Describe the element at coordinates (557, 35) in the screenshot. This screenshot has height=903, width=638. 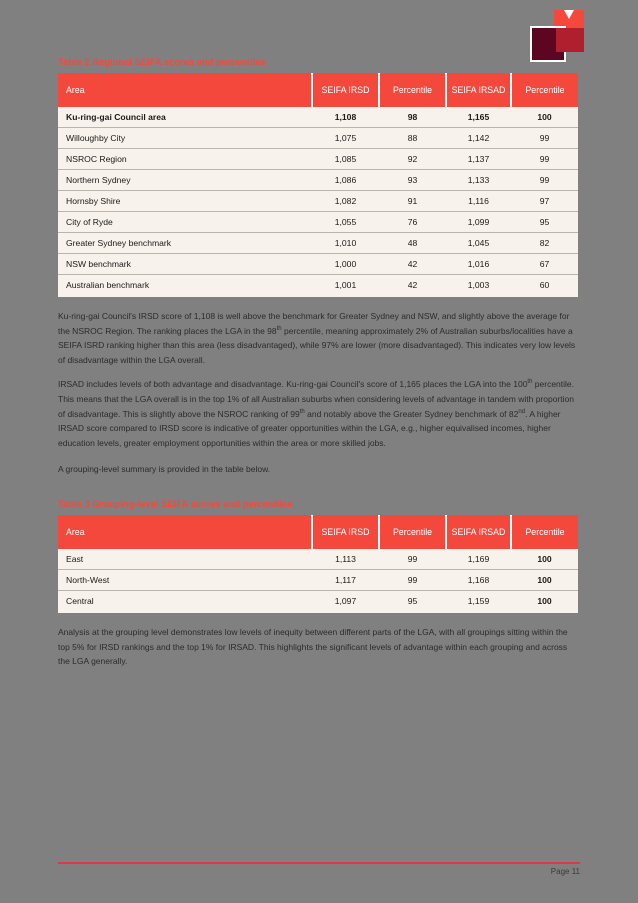
I see `company-logo-mark` at that location.